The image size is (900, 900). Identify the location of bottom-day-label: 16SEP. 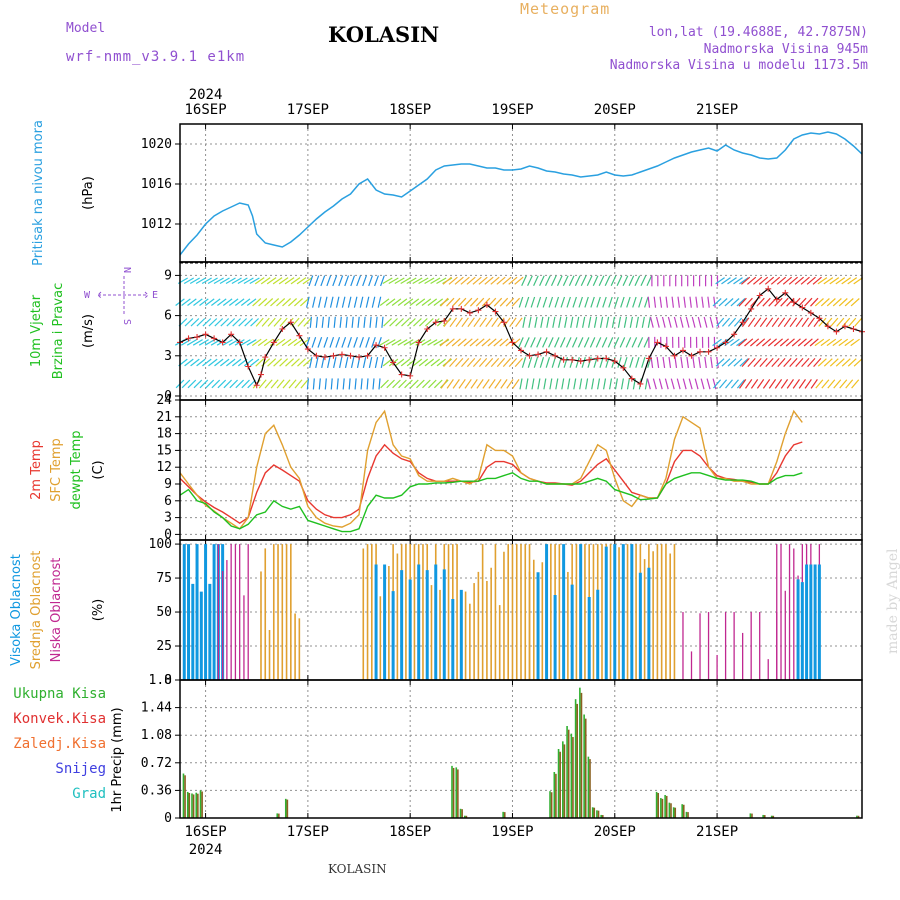
(205, 832).